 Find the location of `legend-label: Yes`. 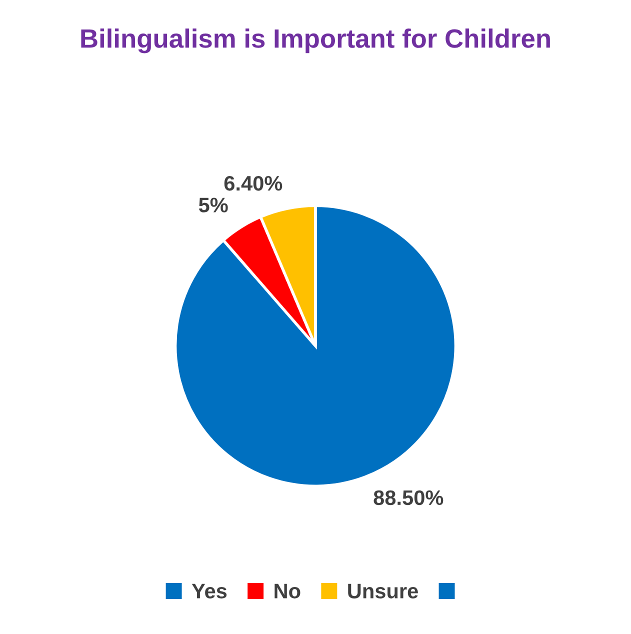

legend-label: Yes is located at coordinates (209, 591).